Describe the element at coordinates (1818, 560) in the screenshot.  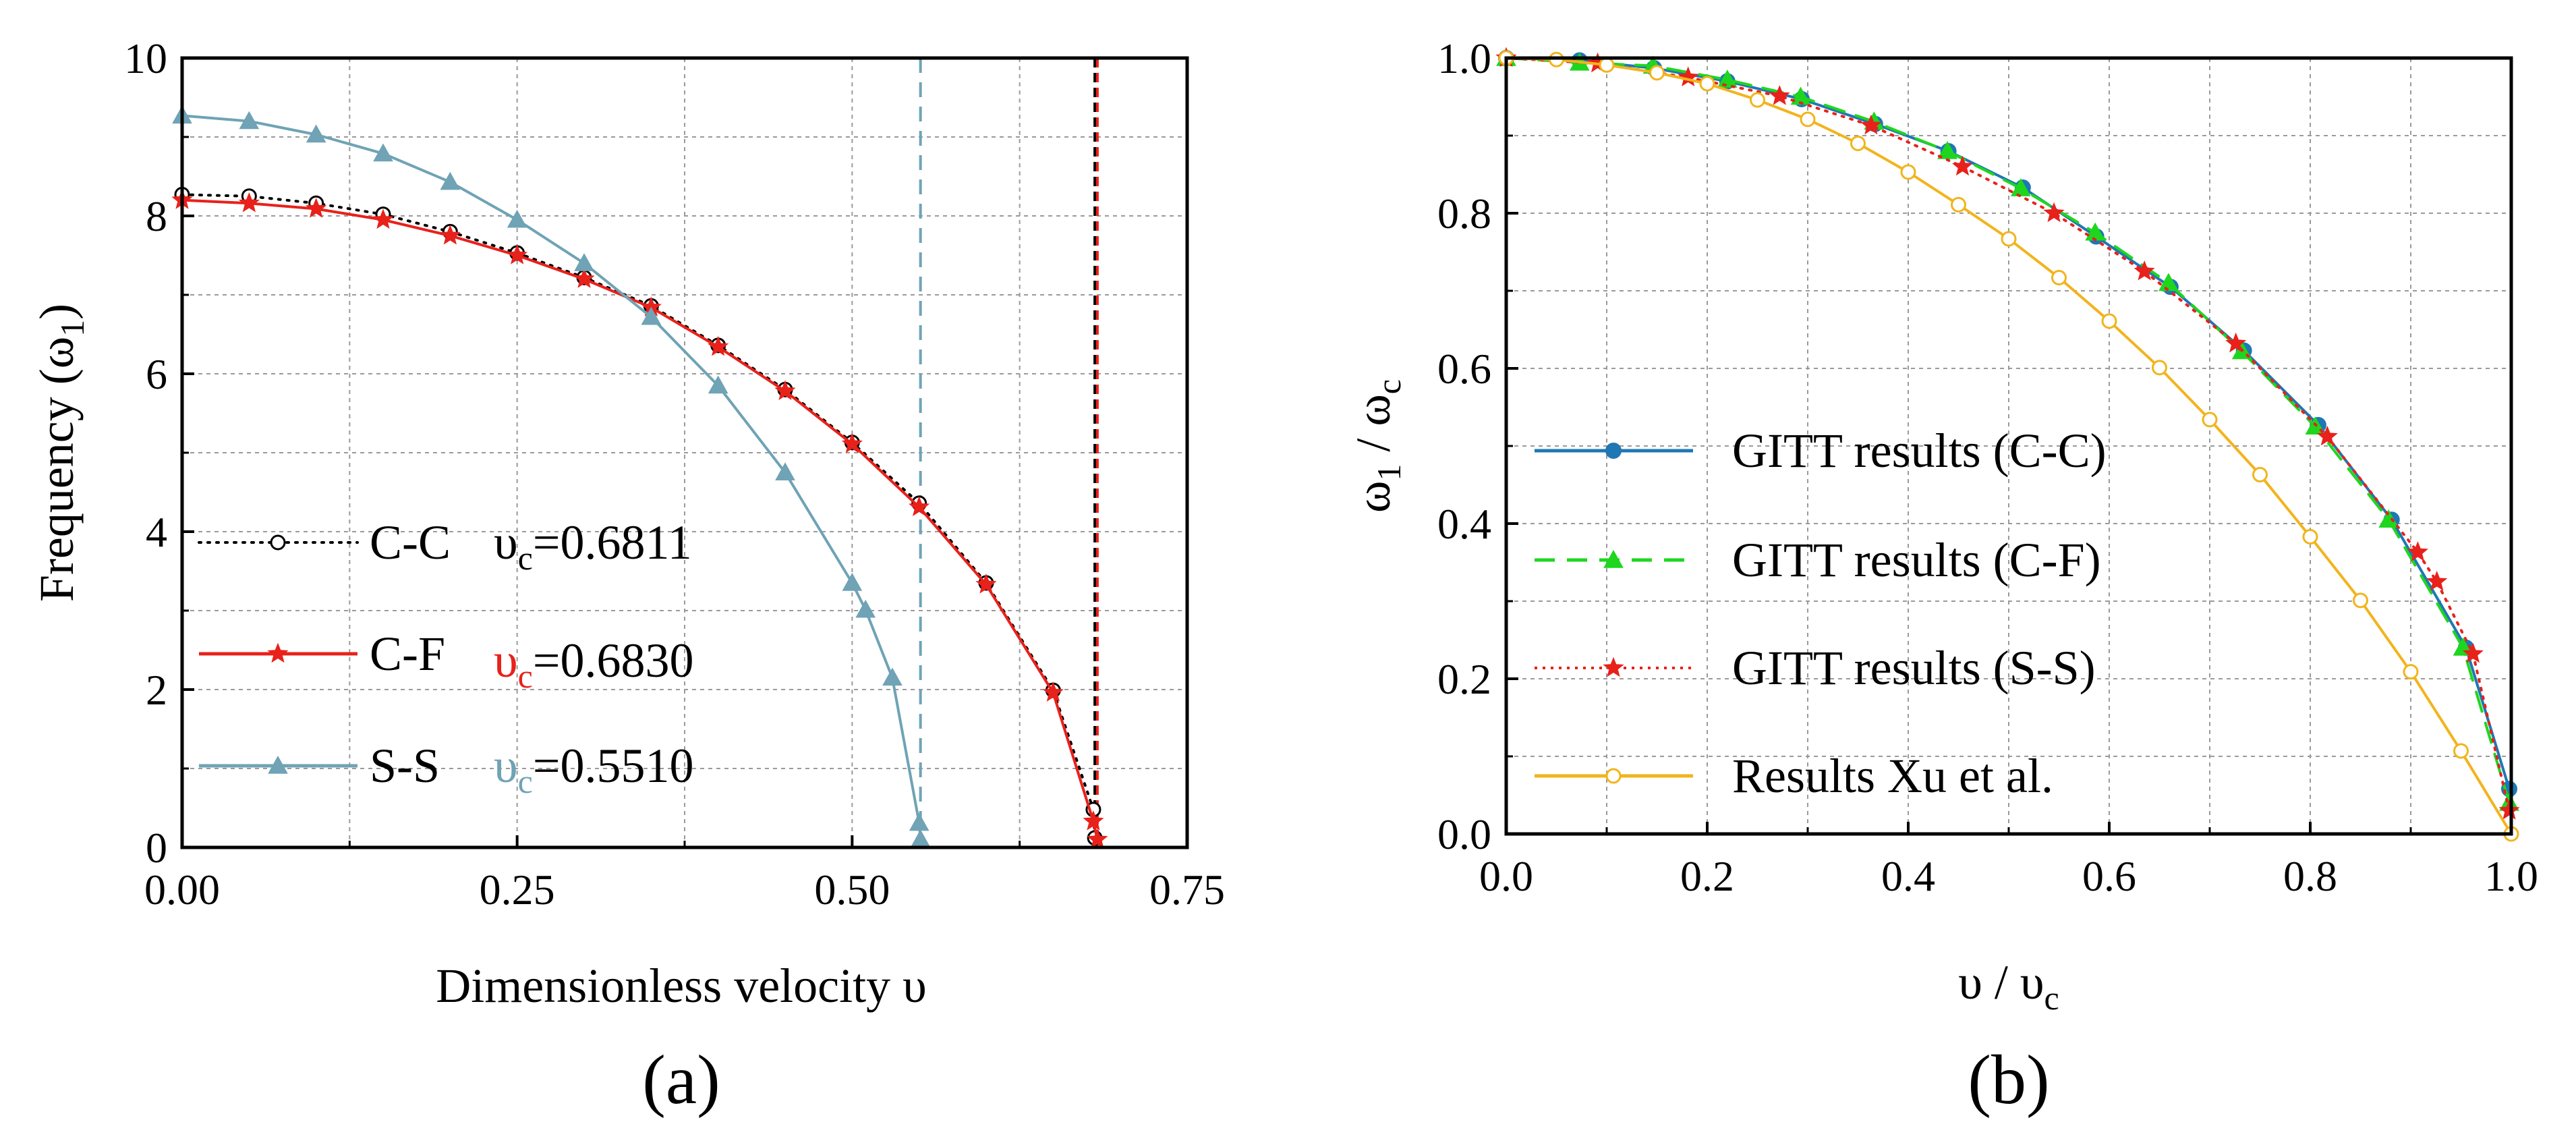
I see `legend-b-item-cf: GITT results (C-F)` at that location.